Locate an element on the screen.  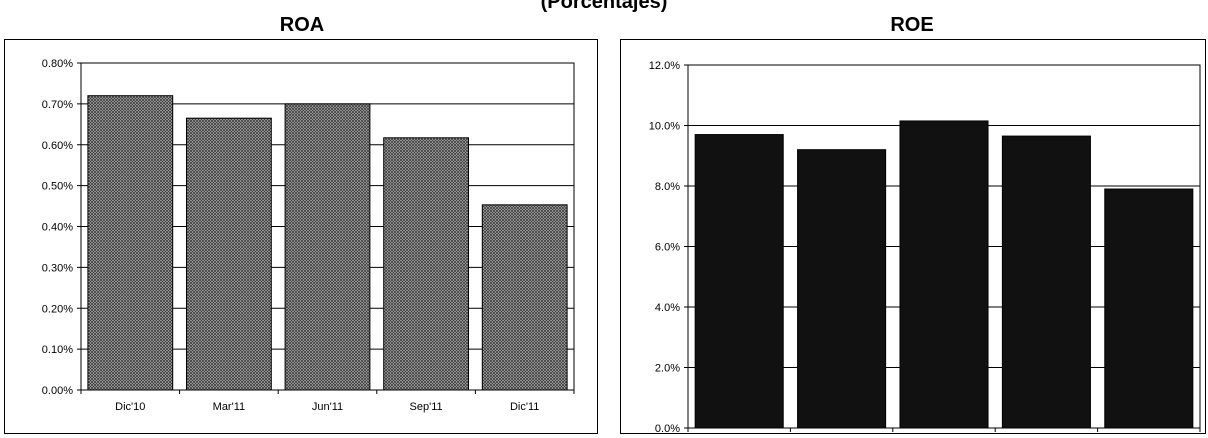
roe-ytick-label: 4.0% is located at coordinates (667, 308).